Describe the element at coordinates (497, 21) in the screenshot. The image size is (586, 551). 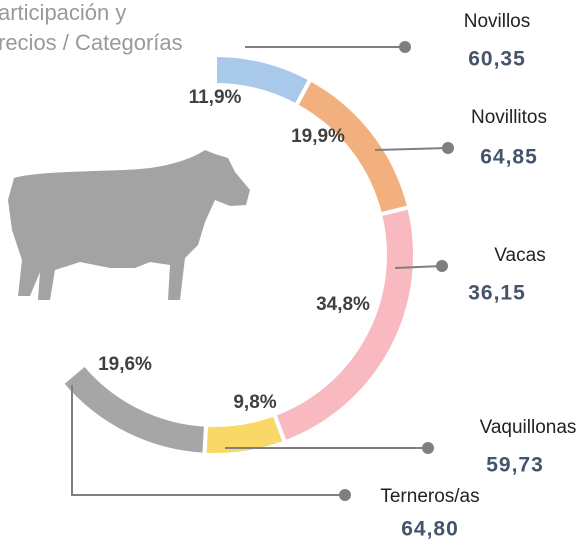
I see `category-label: Novillos` at that location.